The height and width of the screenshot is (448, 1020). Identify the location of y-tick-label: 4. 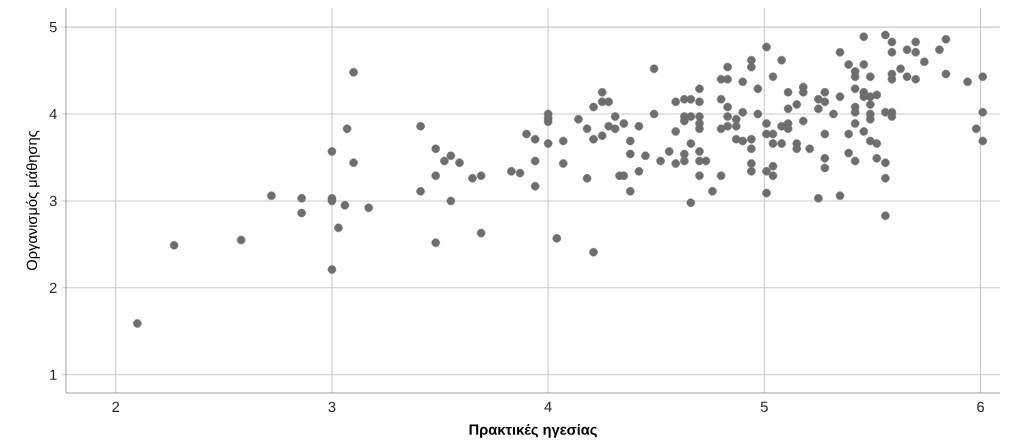
(53, 114).